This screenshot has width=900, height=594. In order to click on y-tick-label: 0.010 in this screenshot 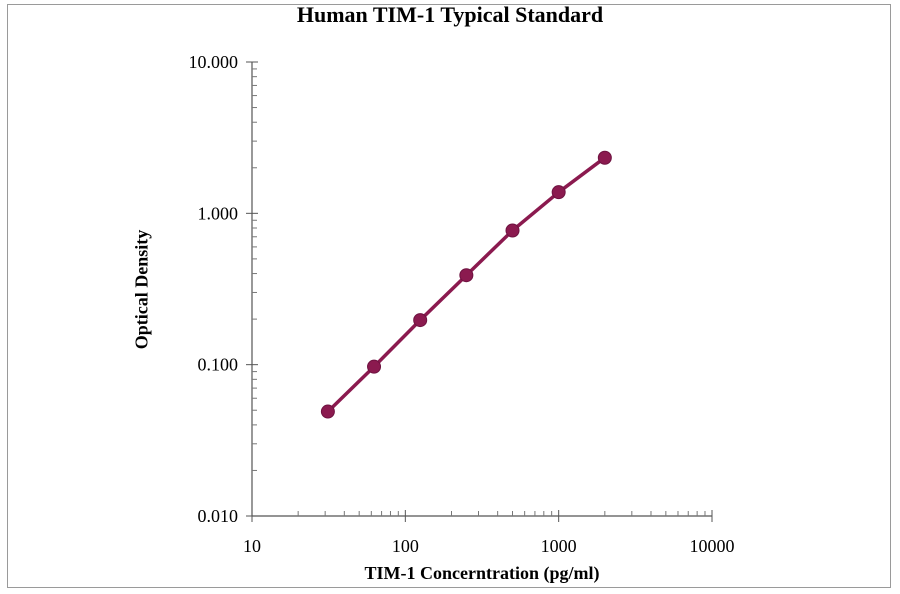, I will do `click(218, 516)`.